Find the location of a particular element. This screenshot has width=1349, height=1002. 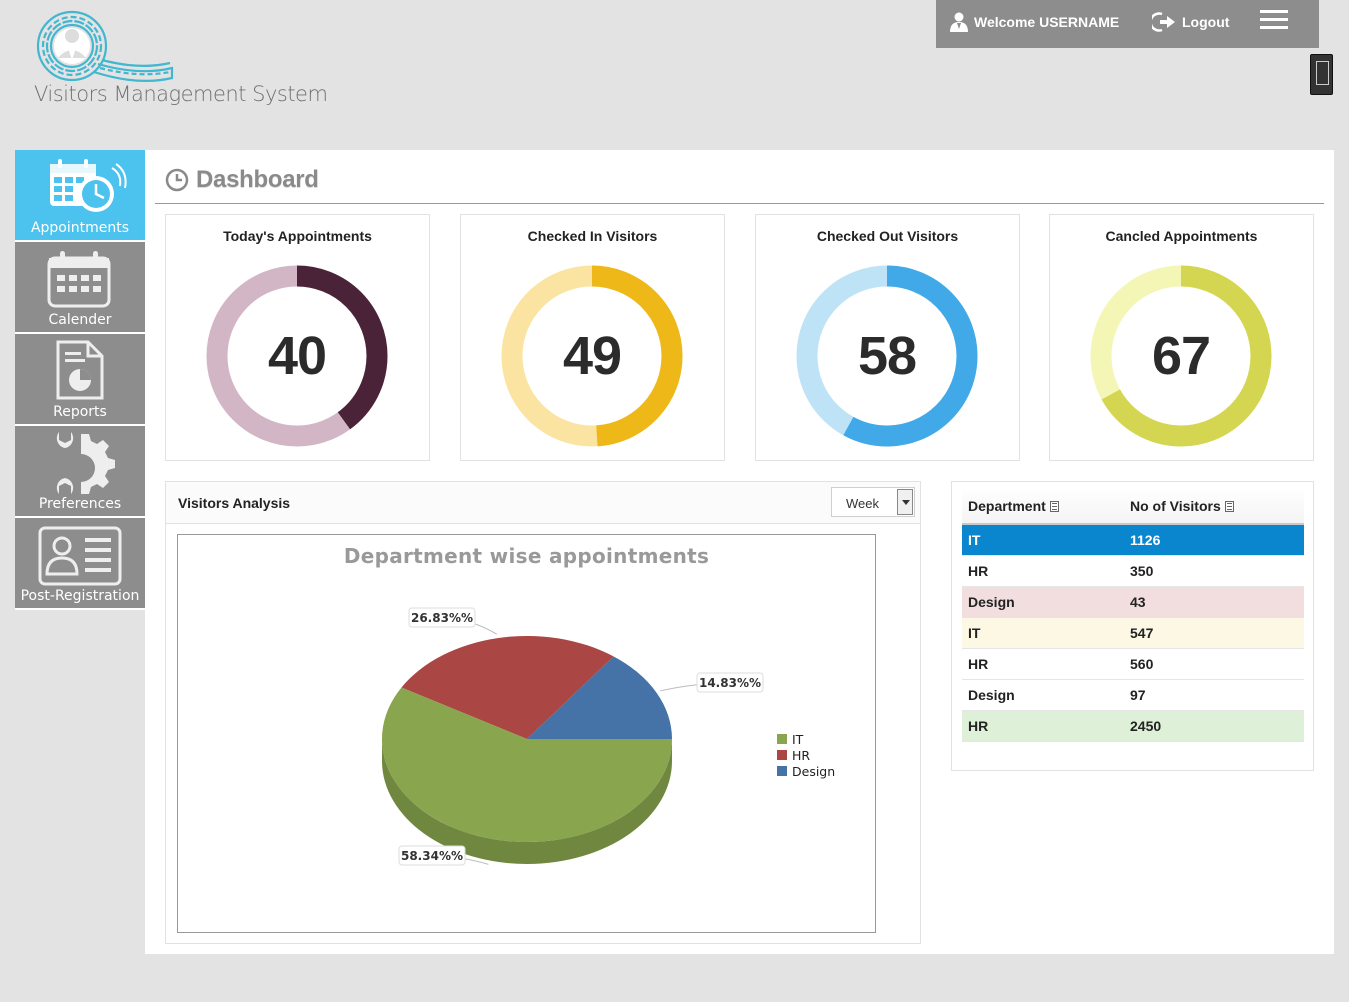

table-row: HR 560 is located at coordinates (1133, 664).